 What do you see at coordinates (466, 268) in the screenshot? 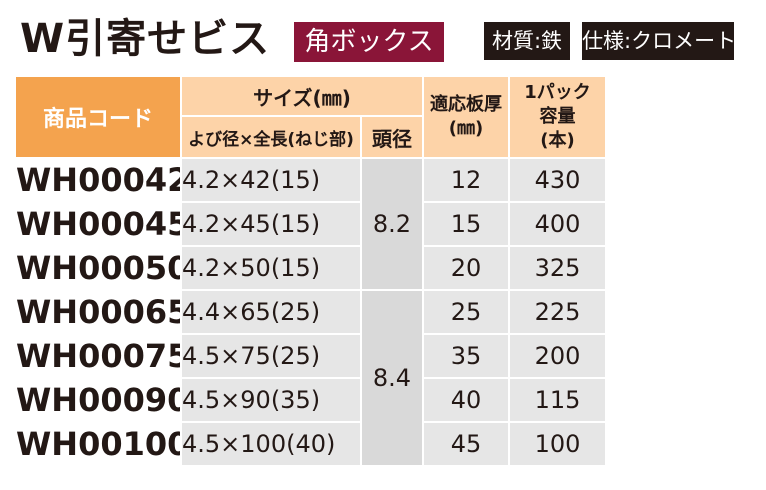
I see `thickness-cell: 20` at bounding box center [466, 268].